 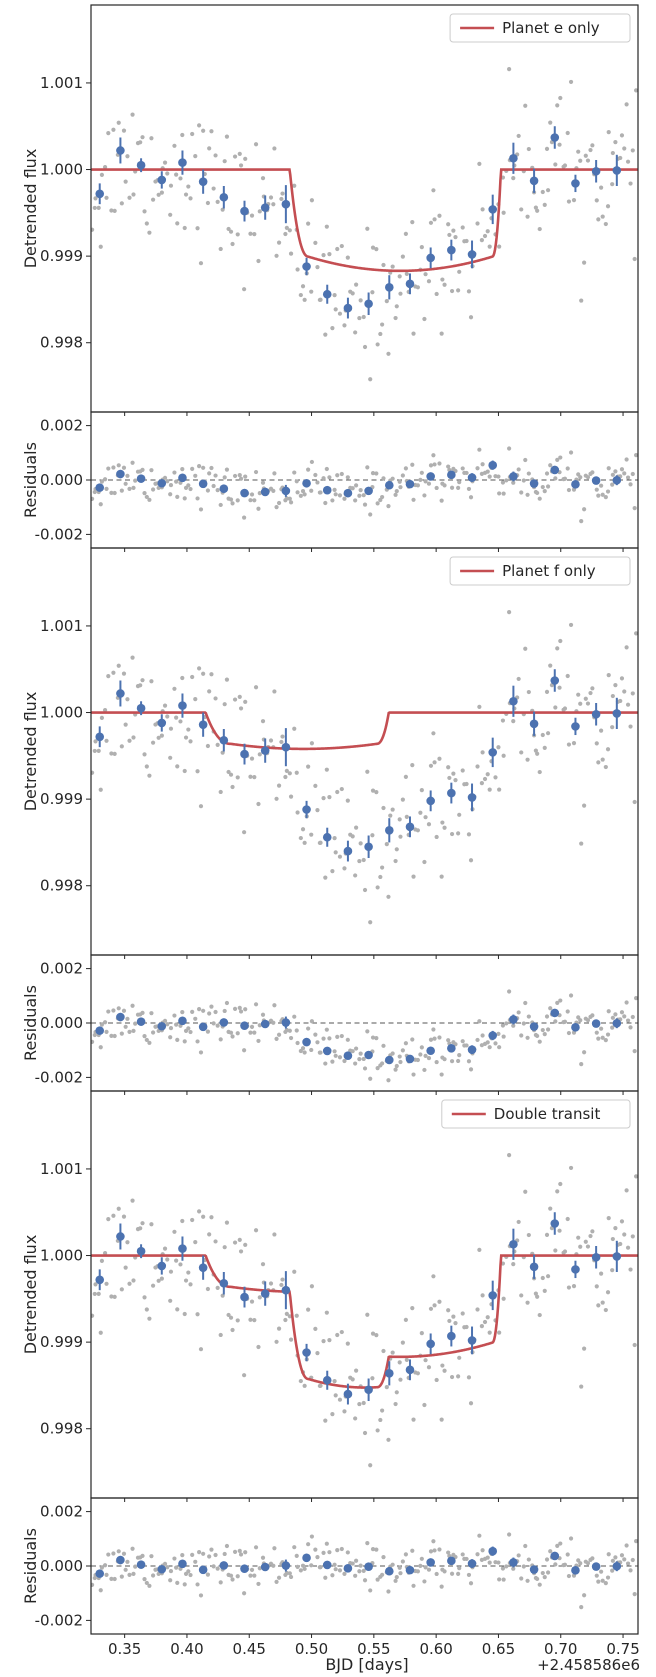 What do you see at coordinates (622, 1649) in the screenshot?
I see `x-tick-label: 0.75` at bounding box center [622, 1649].